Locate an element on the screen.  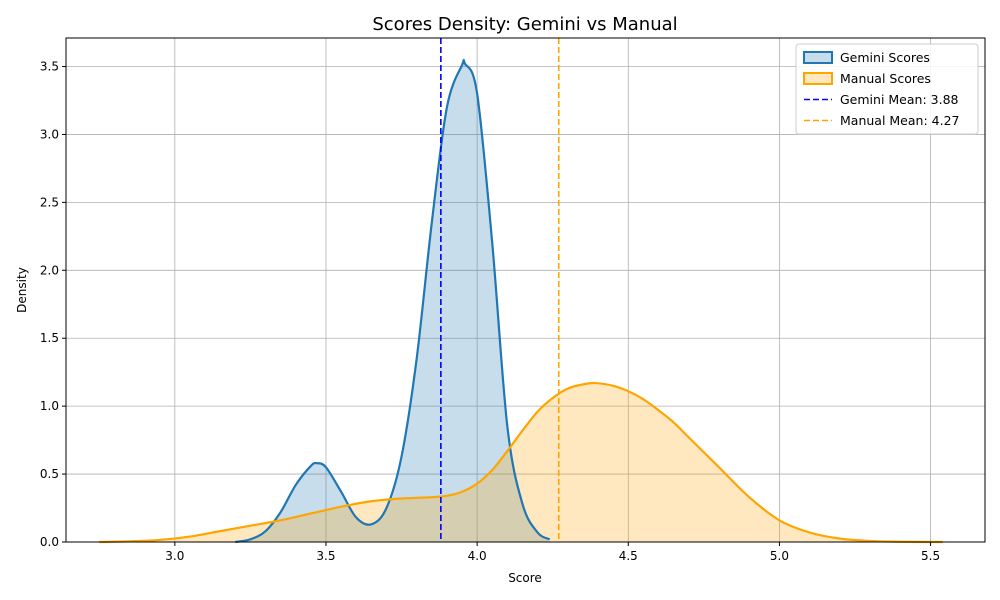
x-tick-label: 4.5 is located at coordinates (628, 556).